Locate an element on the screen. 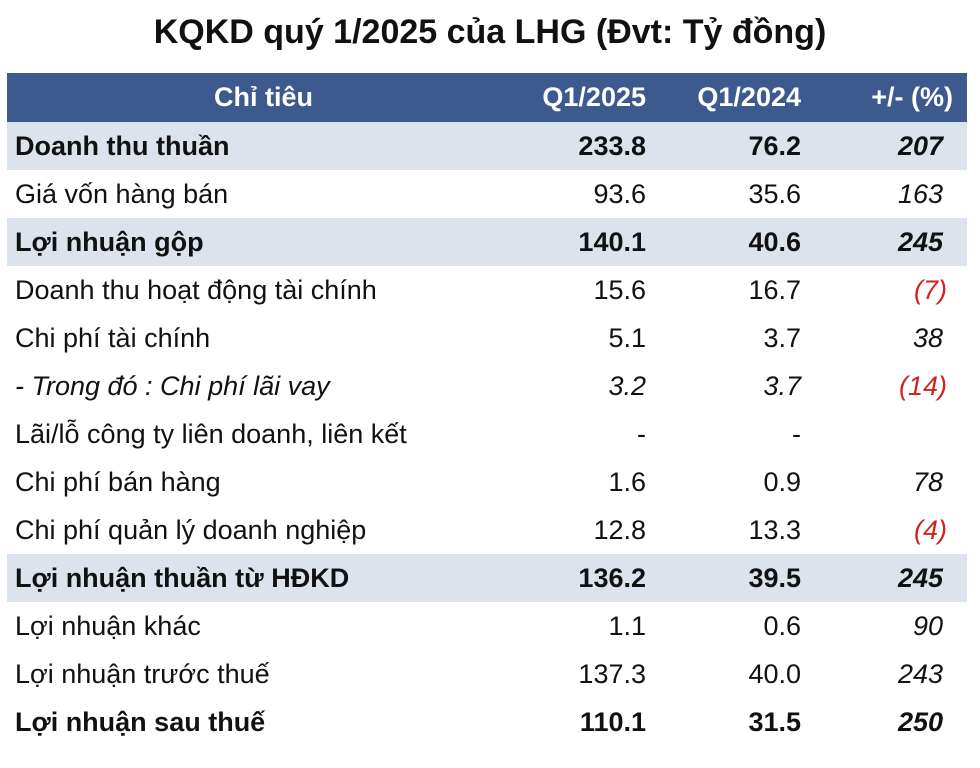 This screenshot has width=980, height=768. value-cell: 15.6 is located at coordinates (619, 289).